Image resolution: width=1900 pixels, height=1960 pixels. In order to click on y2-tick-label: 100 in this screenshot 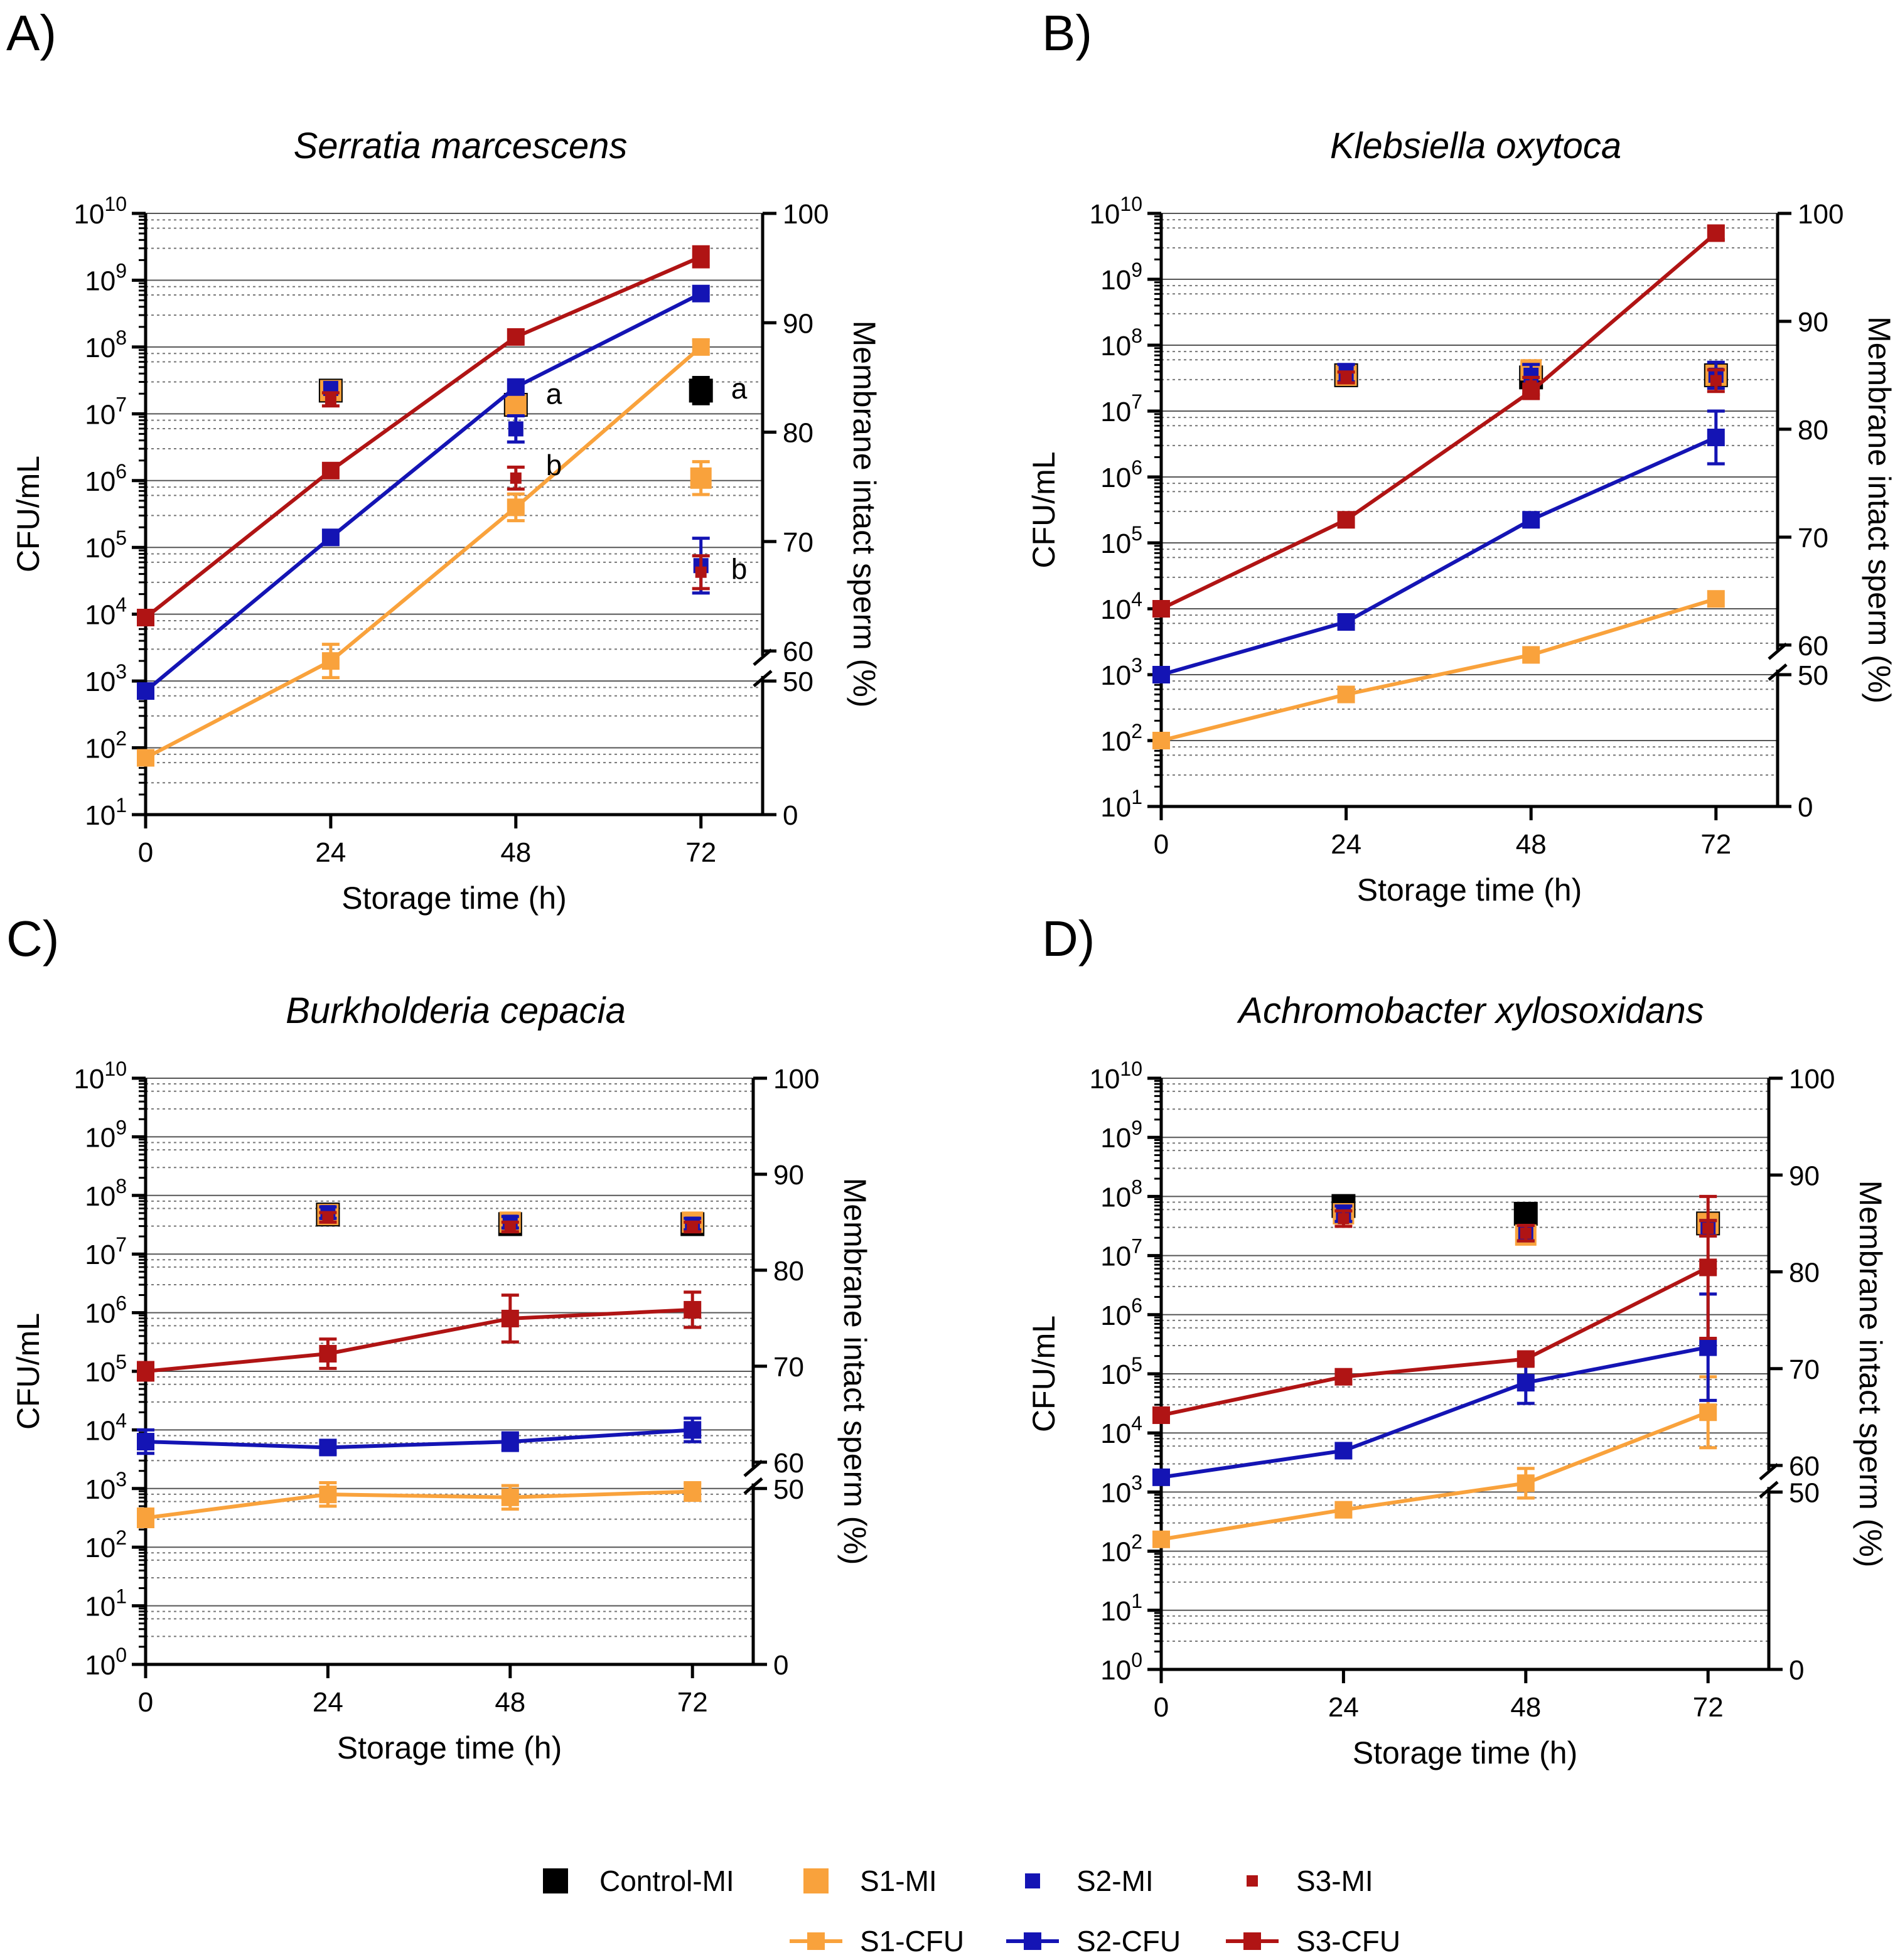, I will do `click(806, 214)`.